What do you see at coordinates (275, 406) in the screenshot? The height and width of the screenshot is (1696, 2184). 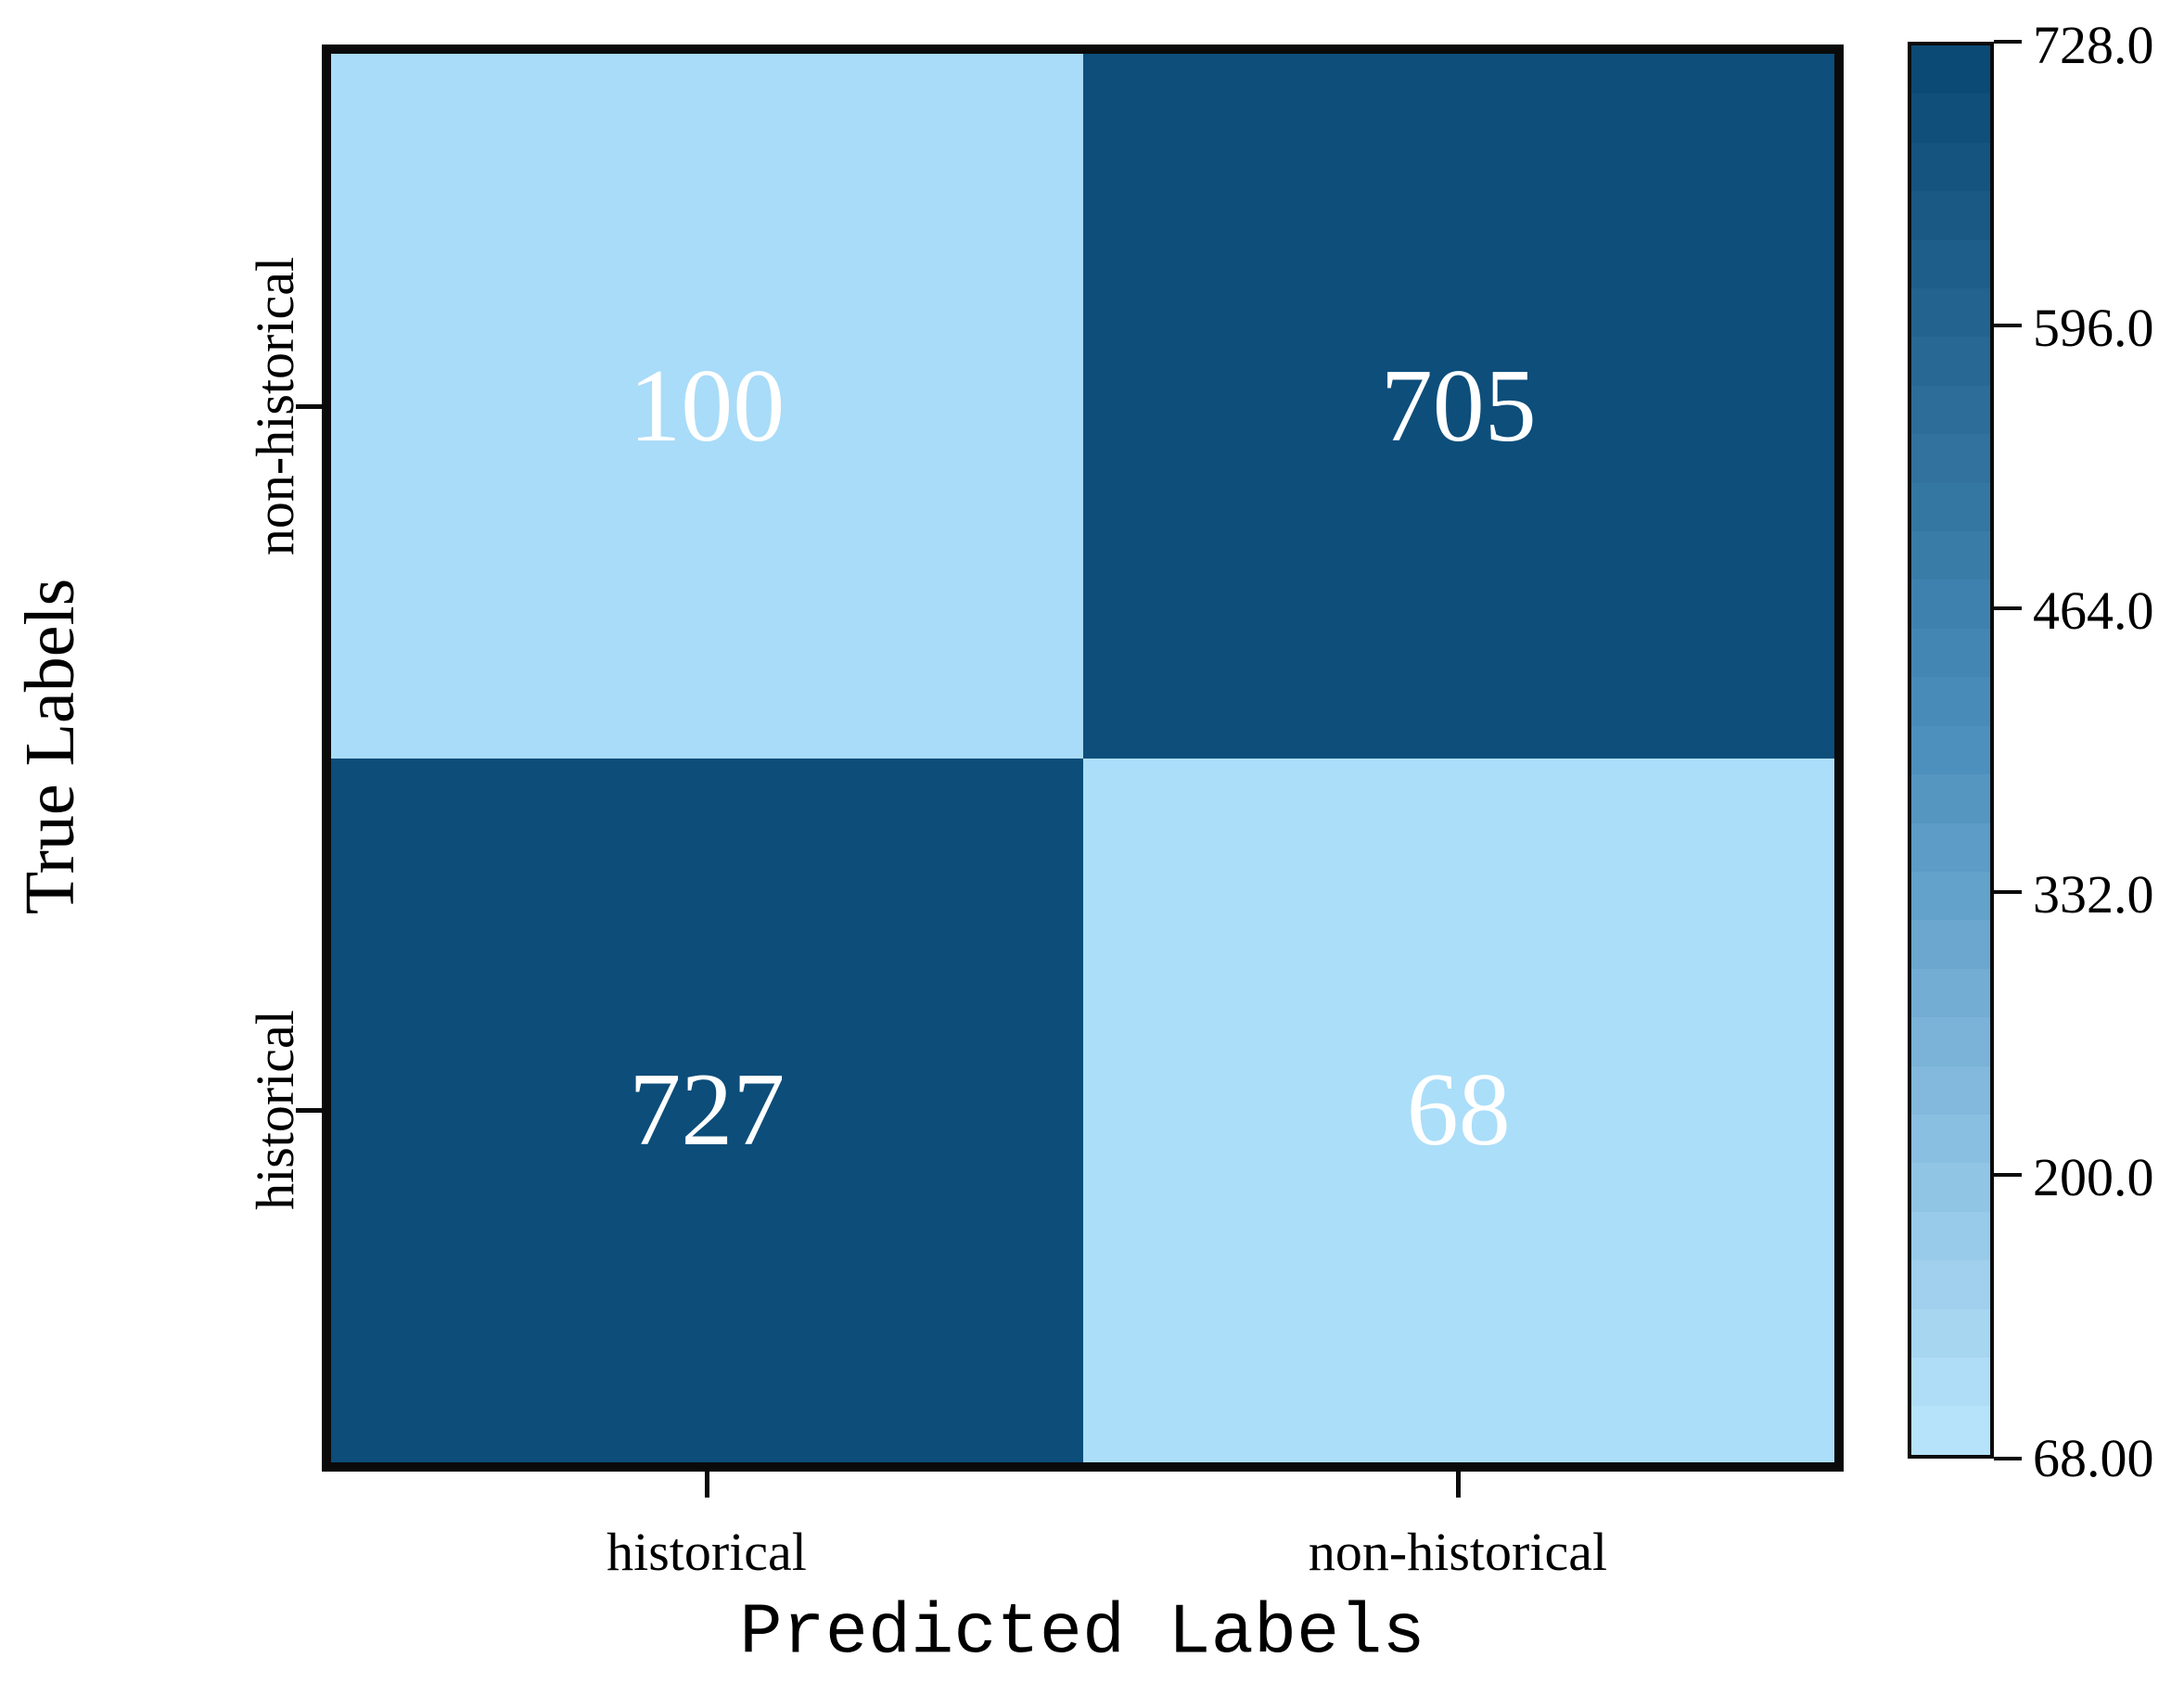 I see `y-tick-label: non-historical` at bounding box center [275, 406].